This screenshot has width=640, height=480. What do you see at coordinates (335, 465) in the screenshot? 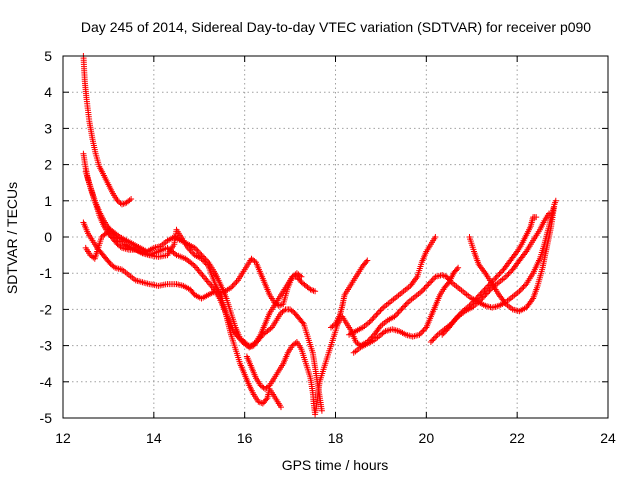
I see `x-axis-label: GPS time / hours` at bounding box center [335, 465].